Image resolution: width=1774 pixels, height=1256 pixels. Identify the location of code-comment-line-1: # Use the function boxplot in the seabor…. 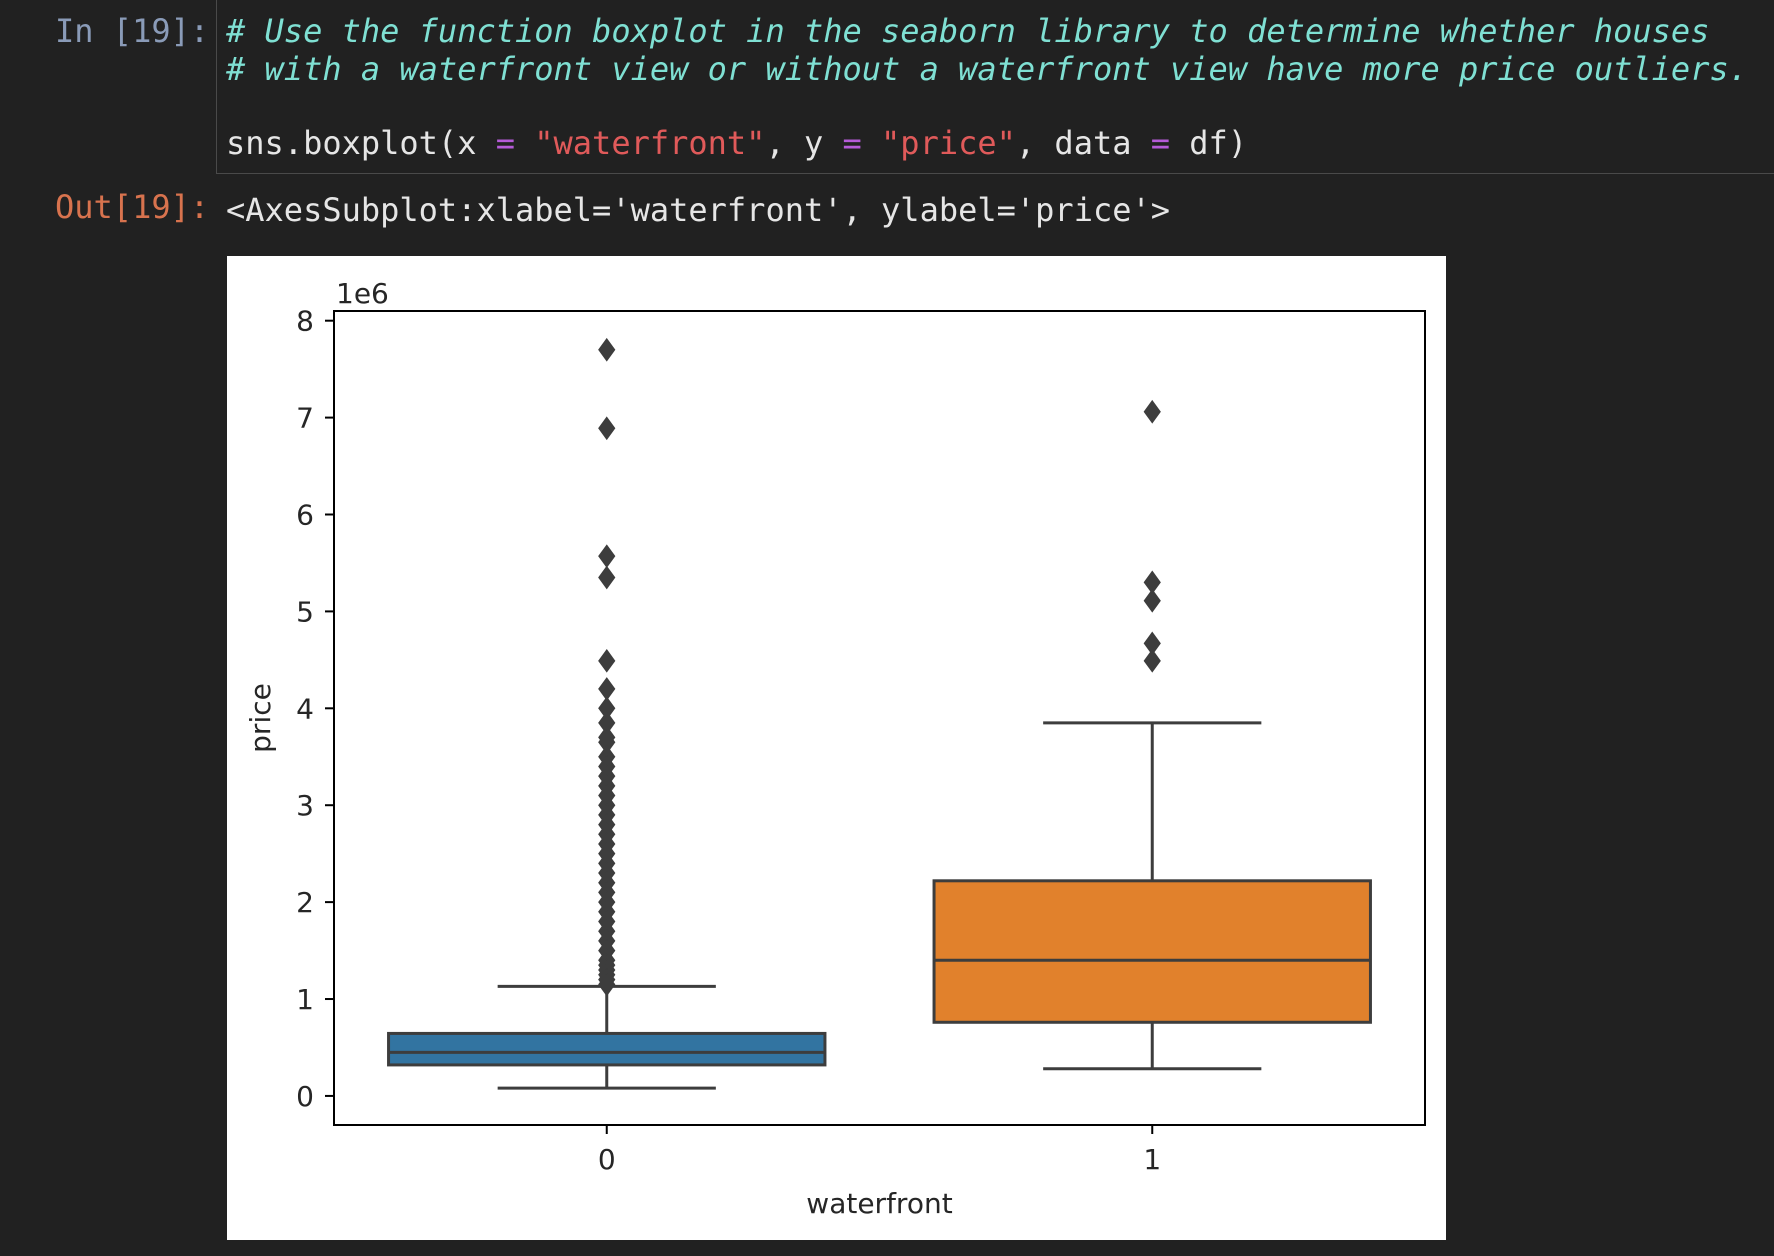
(968, 31).